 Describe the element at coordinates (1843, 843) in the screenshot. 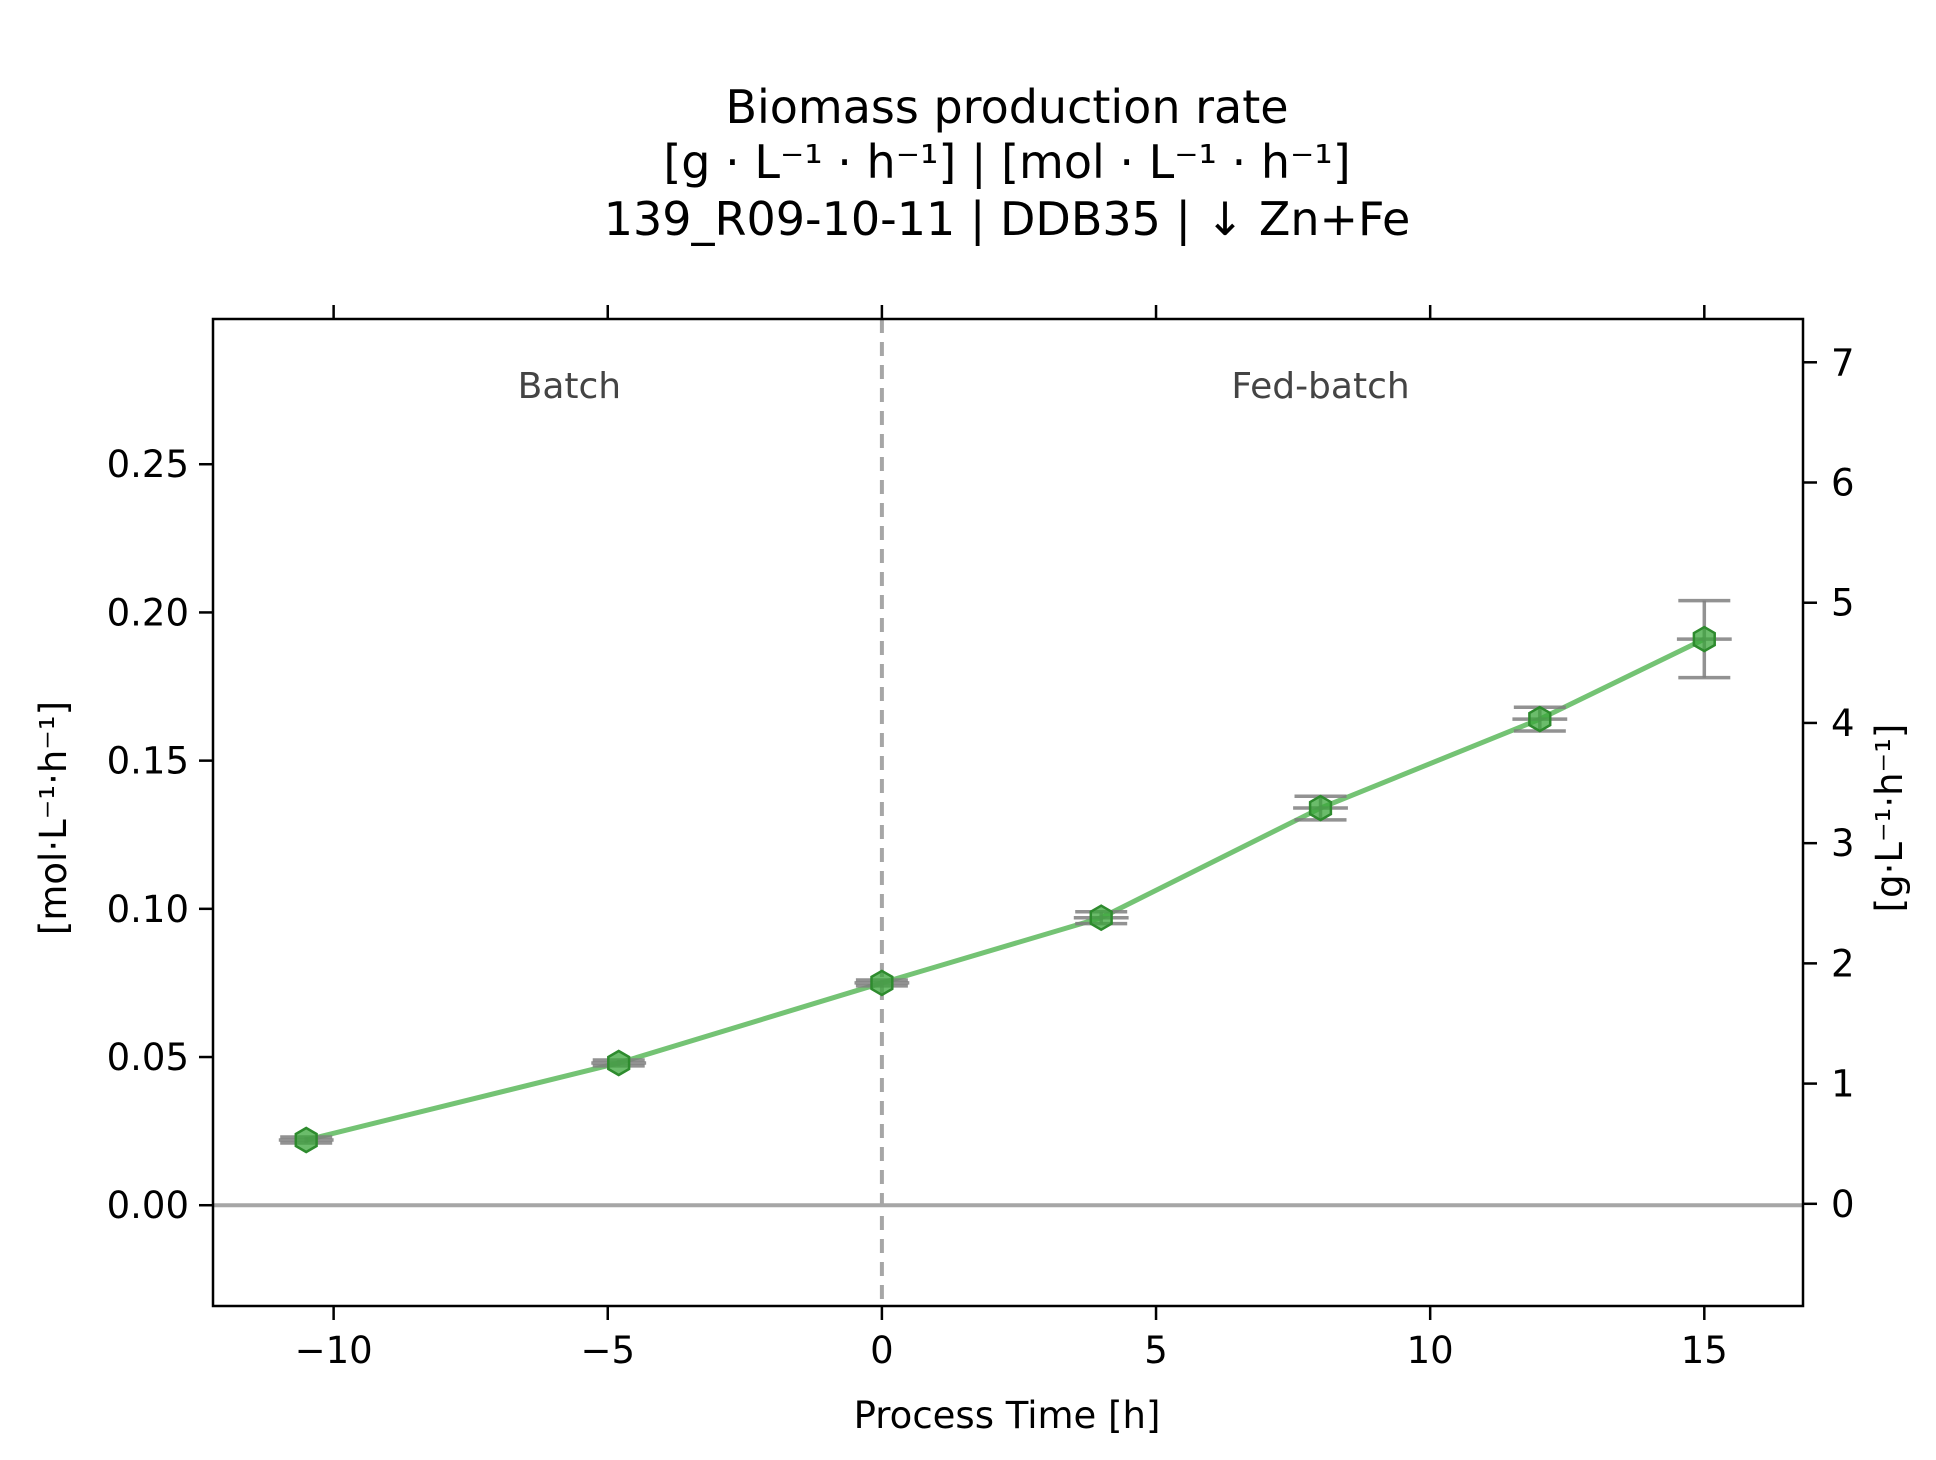

I see `y-right-tick-label: 3` at that location.